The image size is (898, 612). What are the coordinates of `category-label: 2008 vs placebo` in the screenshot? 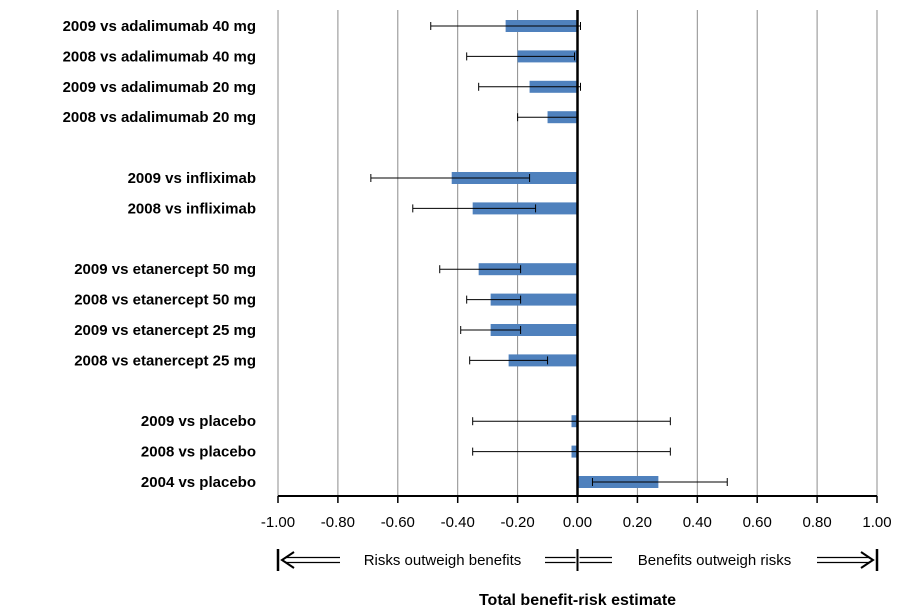 It's located at (198, 452).